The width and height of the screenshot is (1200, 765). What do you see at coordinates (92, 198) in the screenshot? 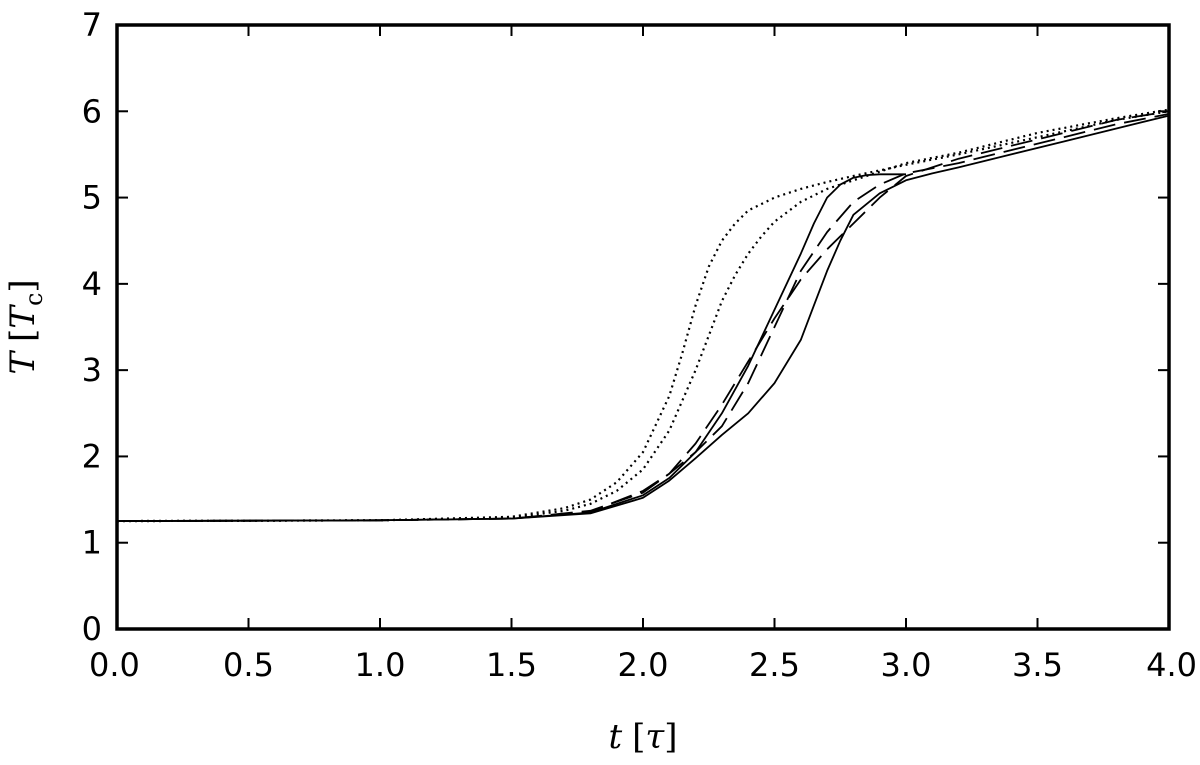
I see `y-tick-label: 5` at bounding box center [92, 198].